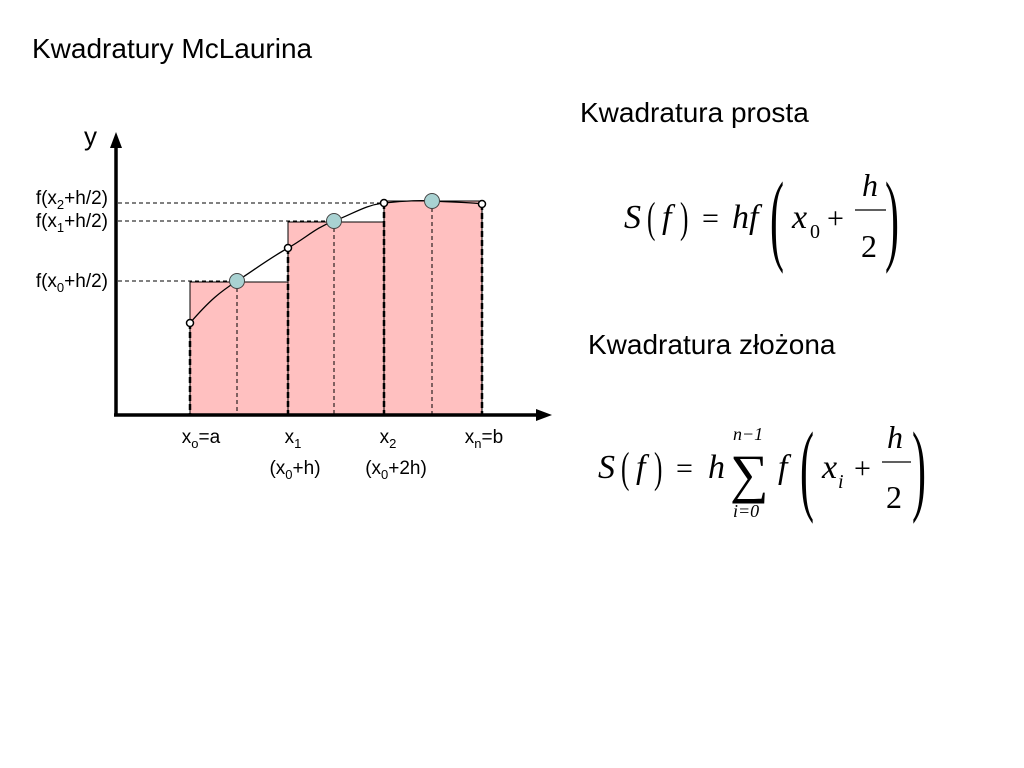 This screenshot has width=1024, height=768. I want to click on label-part: =a, so click(210, 437).